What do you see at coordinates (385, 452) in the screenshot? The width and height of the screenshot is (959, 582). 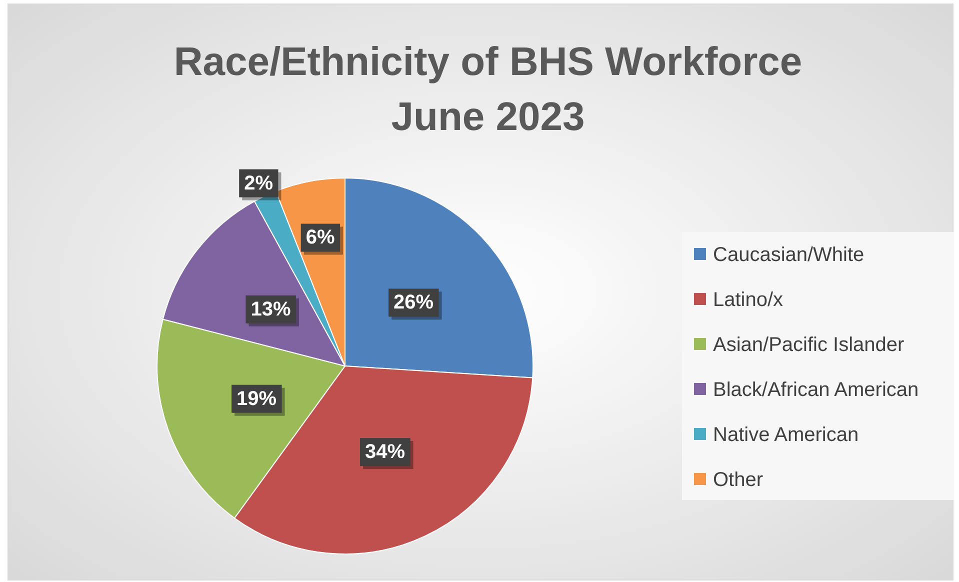 I see `data-label: 34%` at bounding box center [385, 452].